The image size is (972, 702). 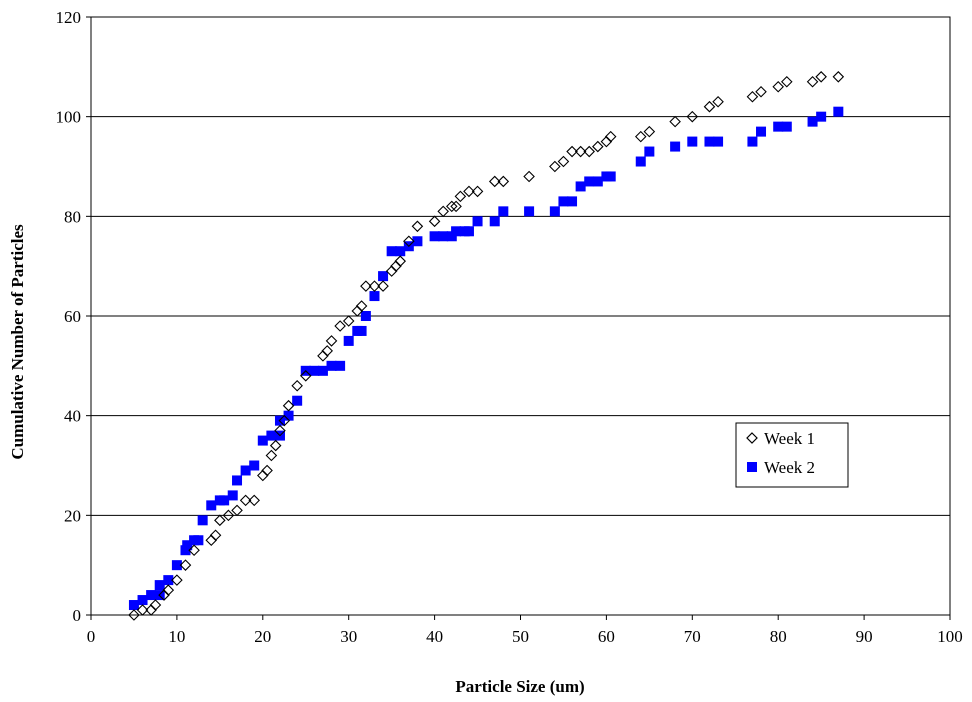 I want to click on legend-item-week-2: Week 2, so click(x=781, y=467).